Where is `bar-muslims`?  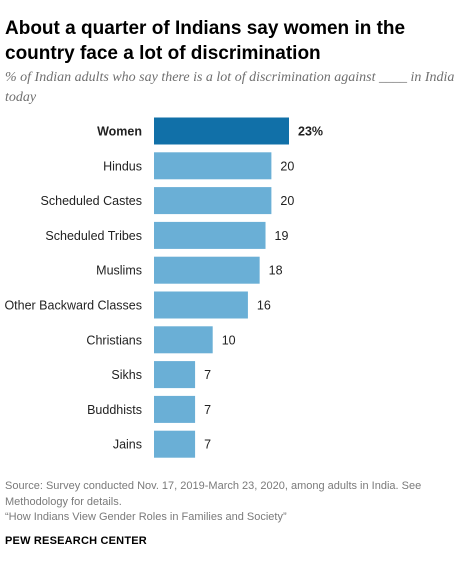
bar-muslims is located at coordinates (207, 270).